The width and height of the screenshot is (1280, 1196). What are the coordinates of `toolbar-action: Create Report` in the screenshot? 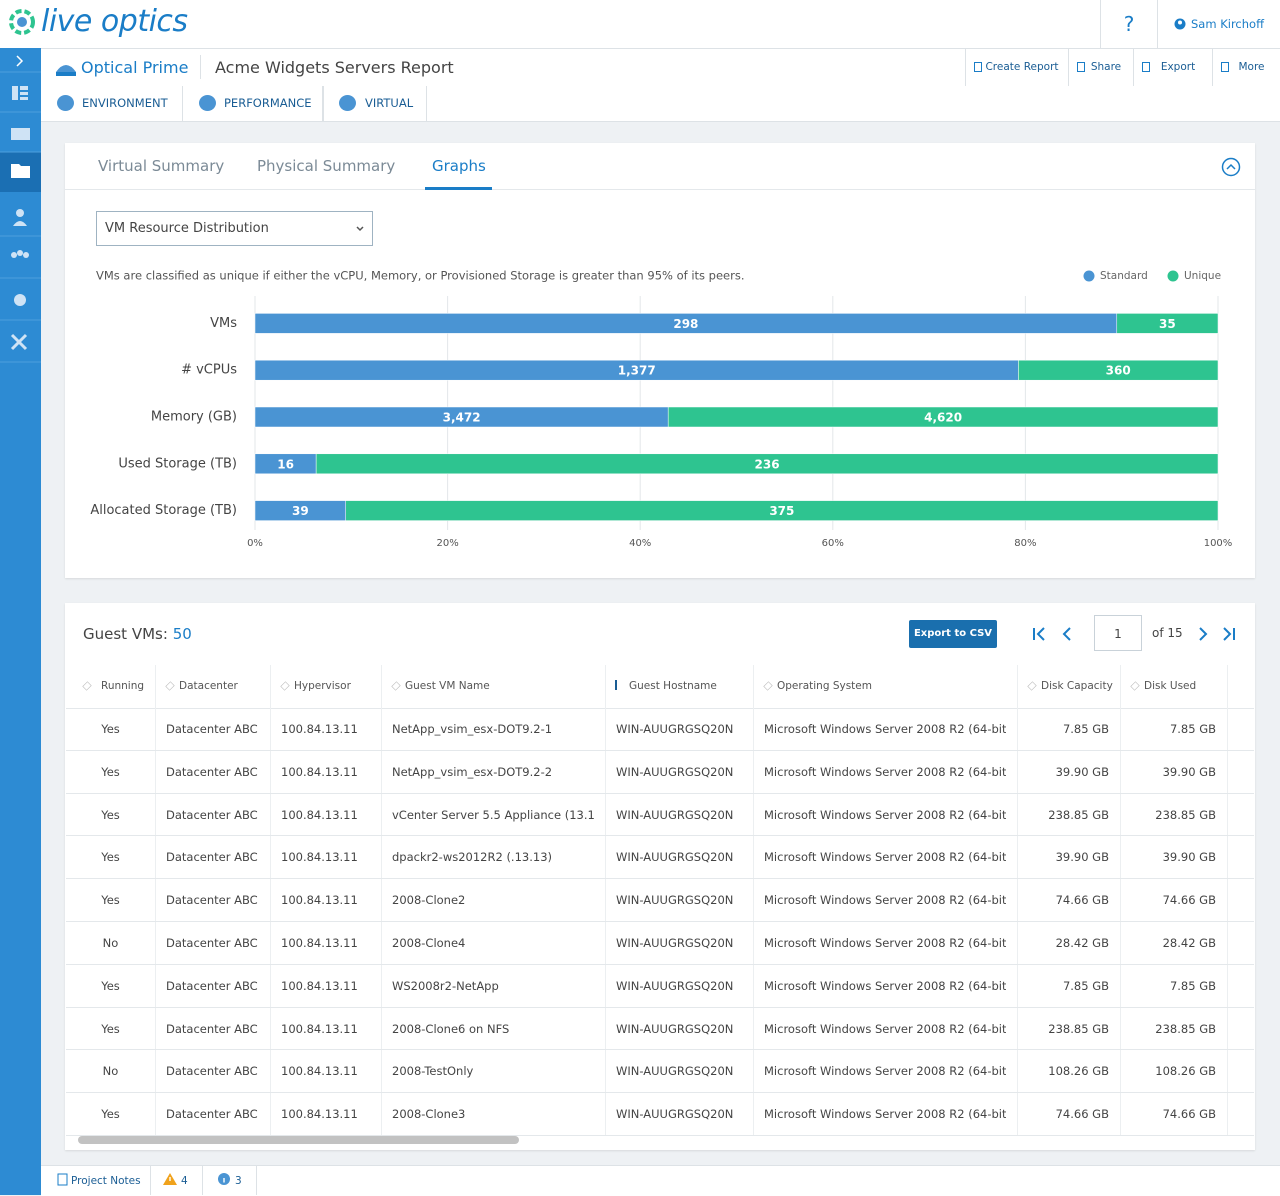 It's located at (1016, 67).